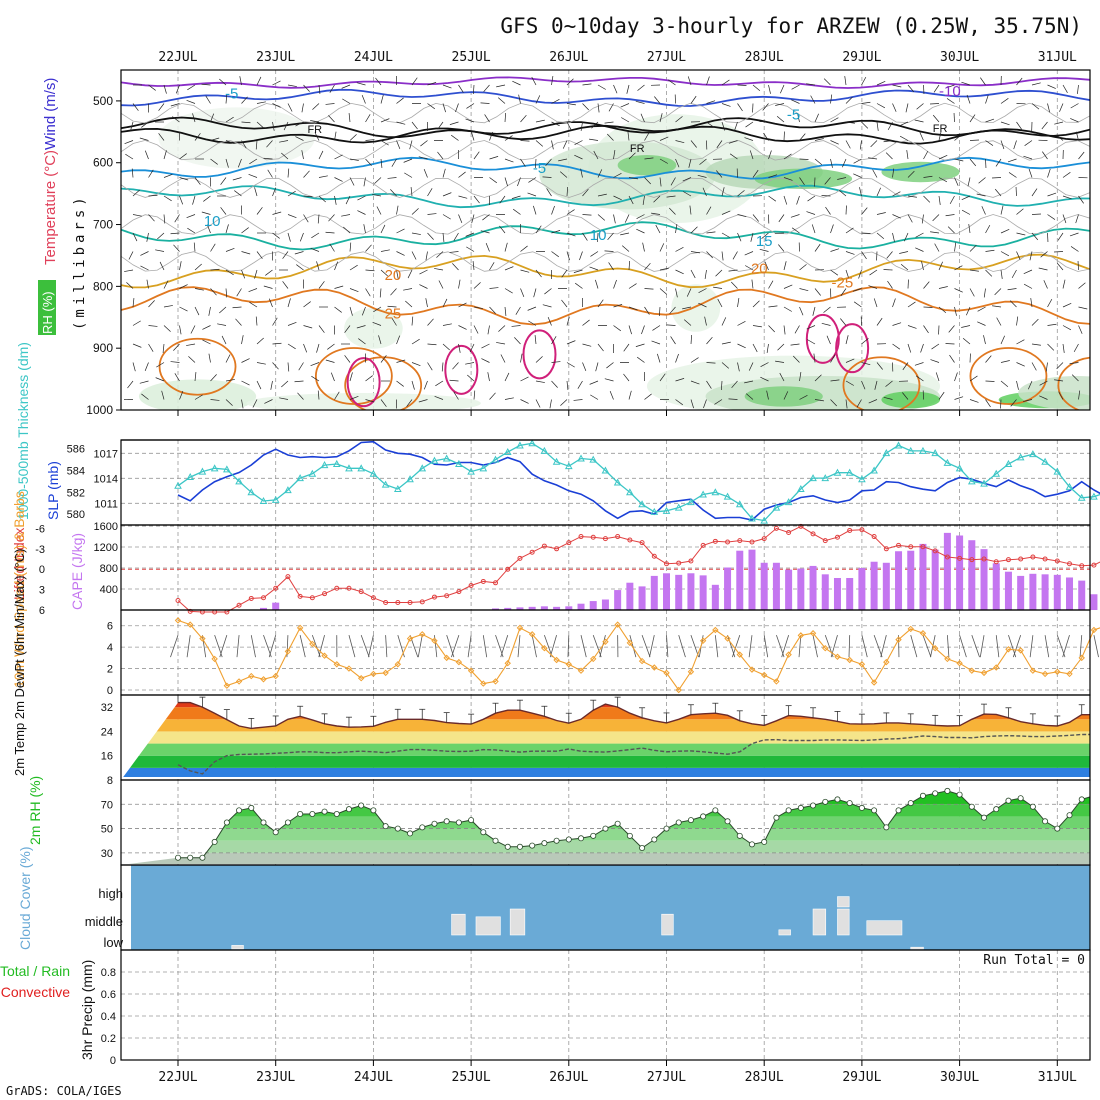 This screenshot has width=1100, height=1100. Describe the element at coordinates (843, 922) in the screenshot. I see `cloud-bar` at that location.